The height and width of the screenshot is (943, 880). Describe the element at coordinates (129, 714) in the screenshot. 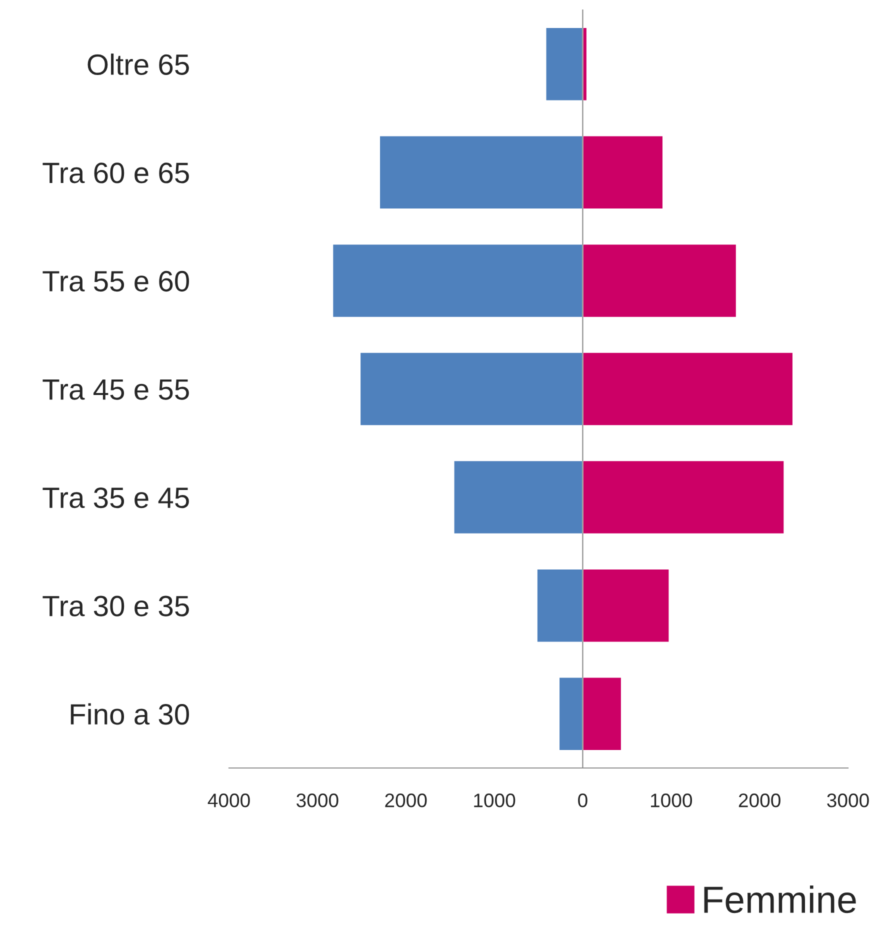

I see `y-tick-label: Fino a 30` at that location.